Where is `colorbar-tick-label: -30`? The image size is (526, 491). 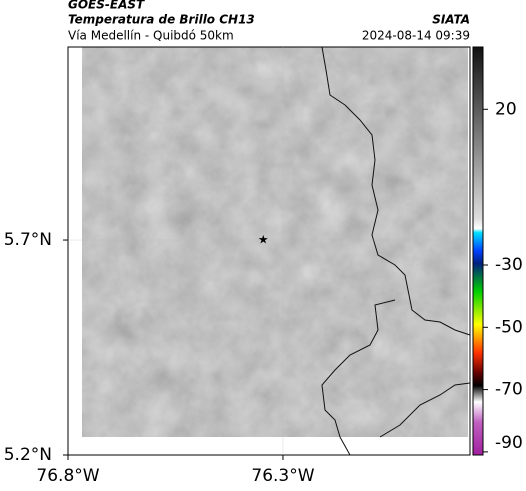
colorbar-tick-label: -30 is located at coordinates (509, 265).